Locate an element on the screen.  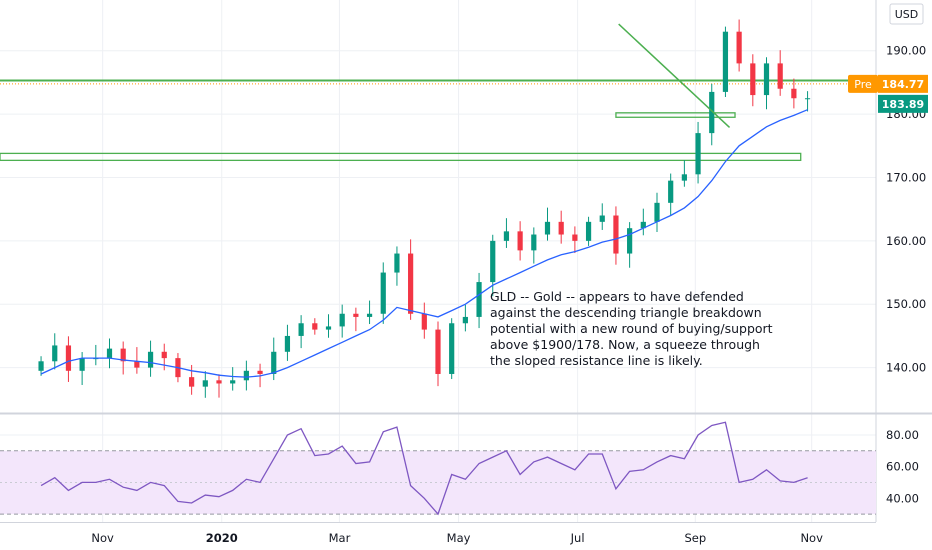
rsi-tick-label: 60.00 is located at coordinates (902, 467).